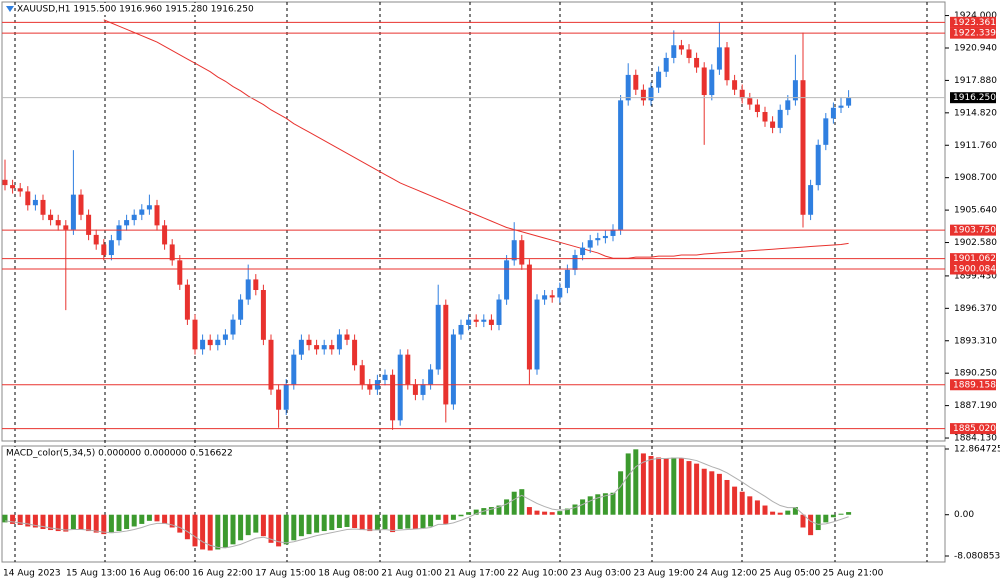 This screenshot has height=586, width=1000. What do you see at coordinates (974, 269) in the screenshot?
I see `level-label: 1900.084` at bounding box center [974, 269].